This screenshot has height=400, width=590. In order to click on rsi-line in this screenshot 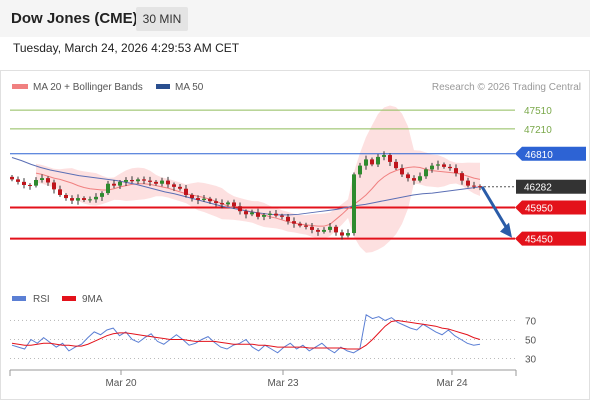, I will do `click(246, 334)`.